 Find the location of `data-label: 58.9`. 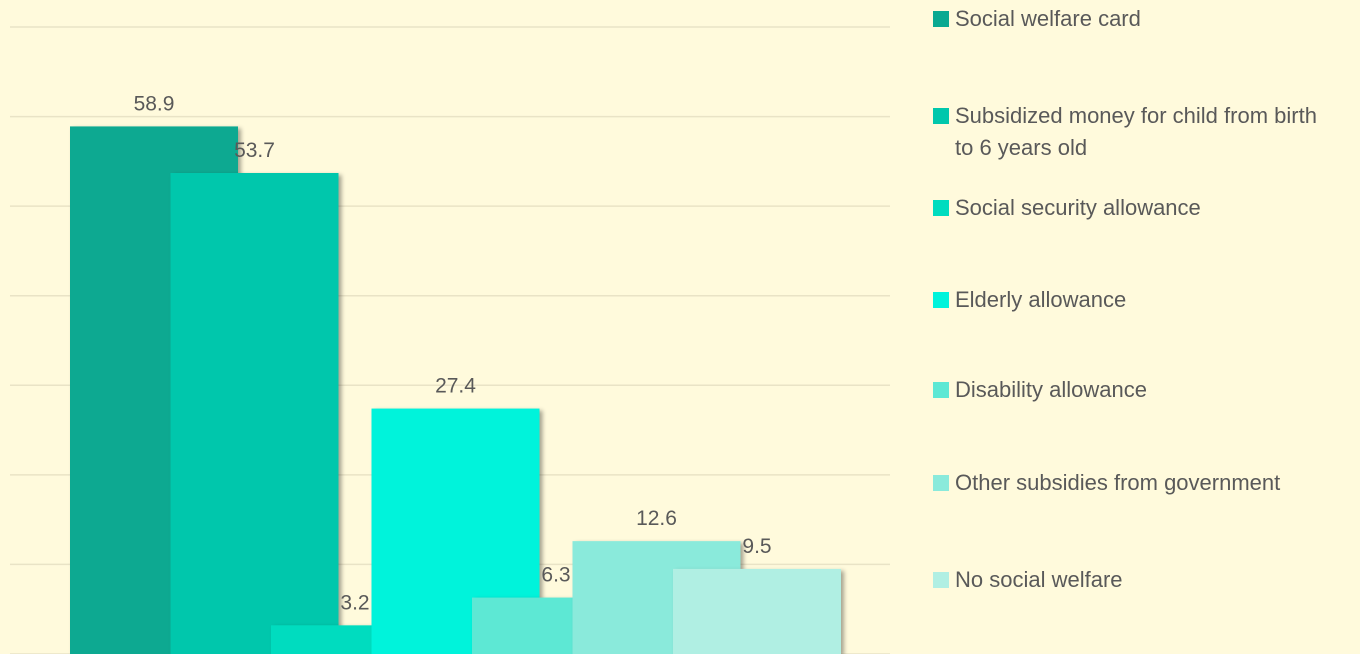

data-label: 58.9 is located at coordinates (154, 103).